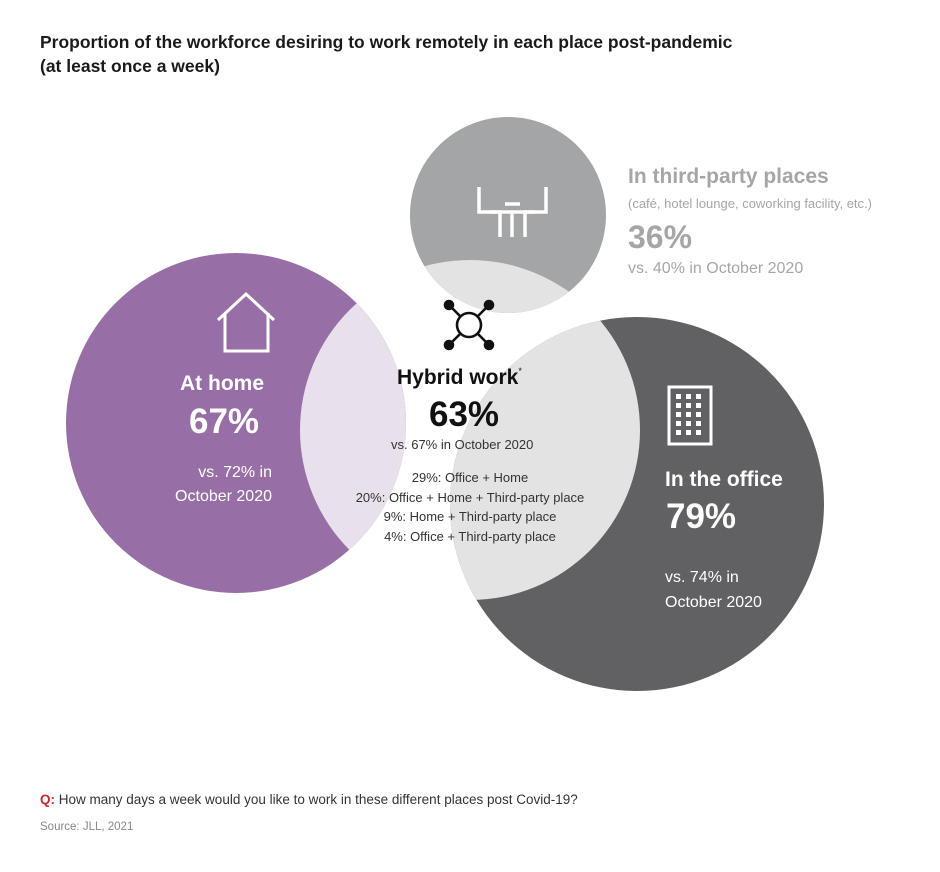 This screenshot has width=940, height=872. What do you see at coordinates (724, 479) in the screenshot?
I see `office-title: In the office` at bounding box center [724, 479].